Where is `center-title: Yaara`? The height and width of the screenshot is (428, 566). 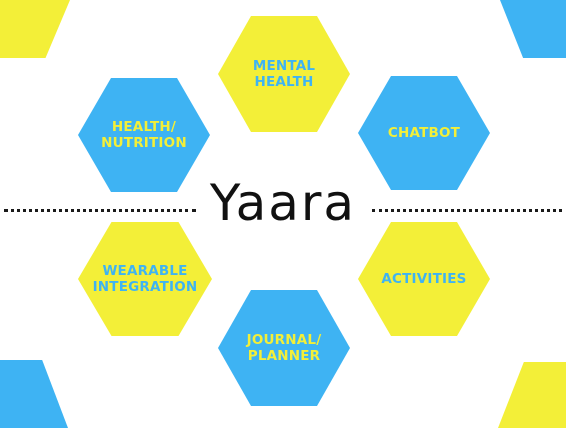 center-title: Yaara is located at coordinates (283, 203).